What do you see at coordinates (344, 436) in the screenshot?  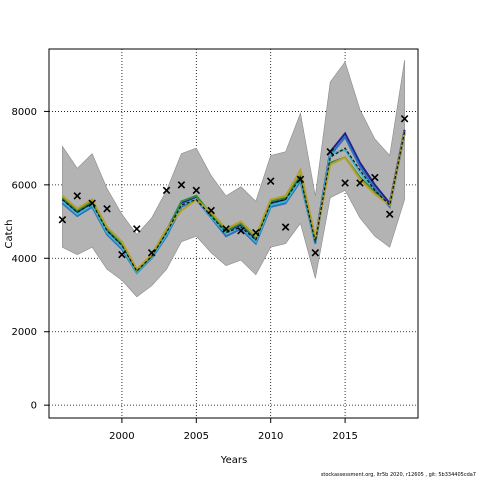 I see `x-tick-label: 2015` at bounding box center [344, 436].